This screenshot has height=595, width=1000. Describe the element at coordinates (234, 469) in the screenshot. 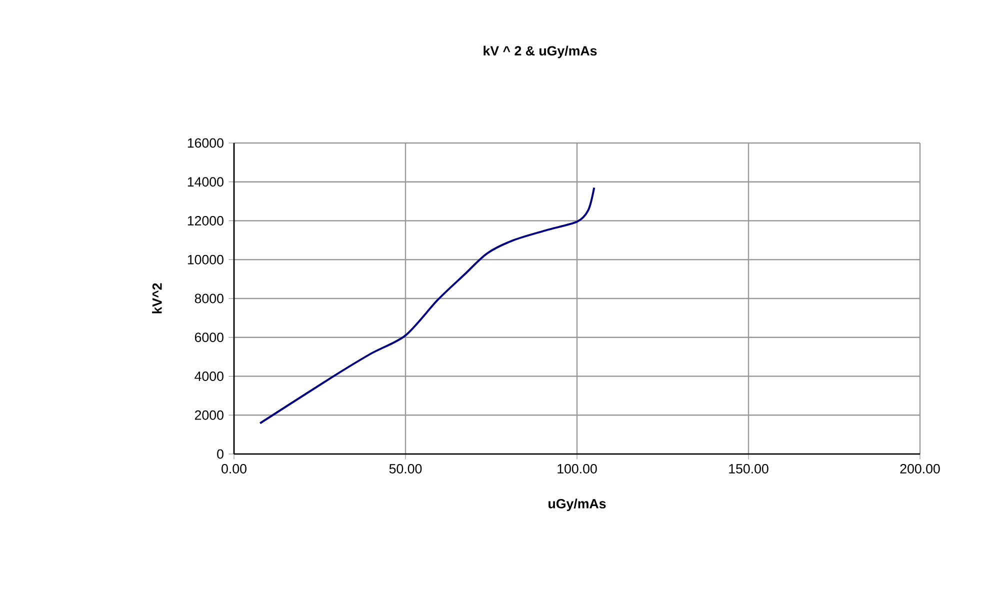

I see `x-tick-label: 0.00` at that location.